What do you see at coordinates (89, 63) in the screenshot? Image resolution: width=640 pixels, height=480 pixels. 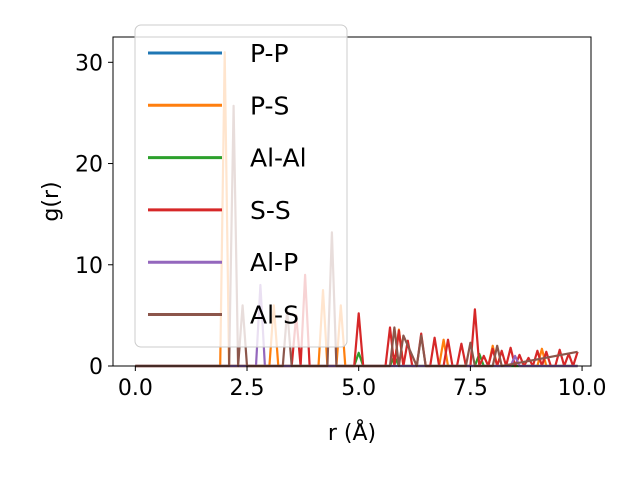 I see `y-tick-label: 30` at bounding box center [89, 63].